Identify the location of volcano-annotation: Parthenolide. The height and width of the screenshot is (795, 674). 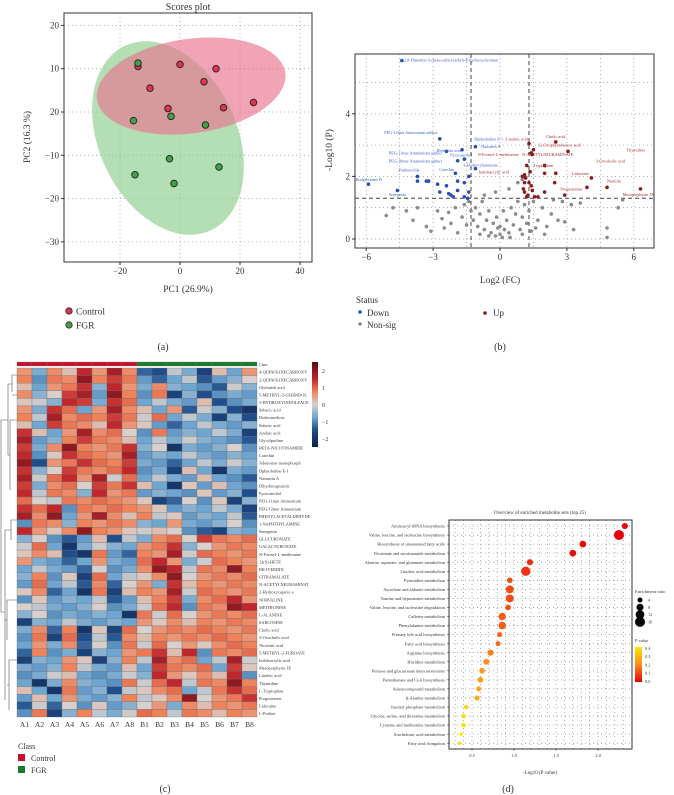
(409, 170).